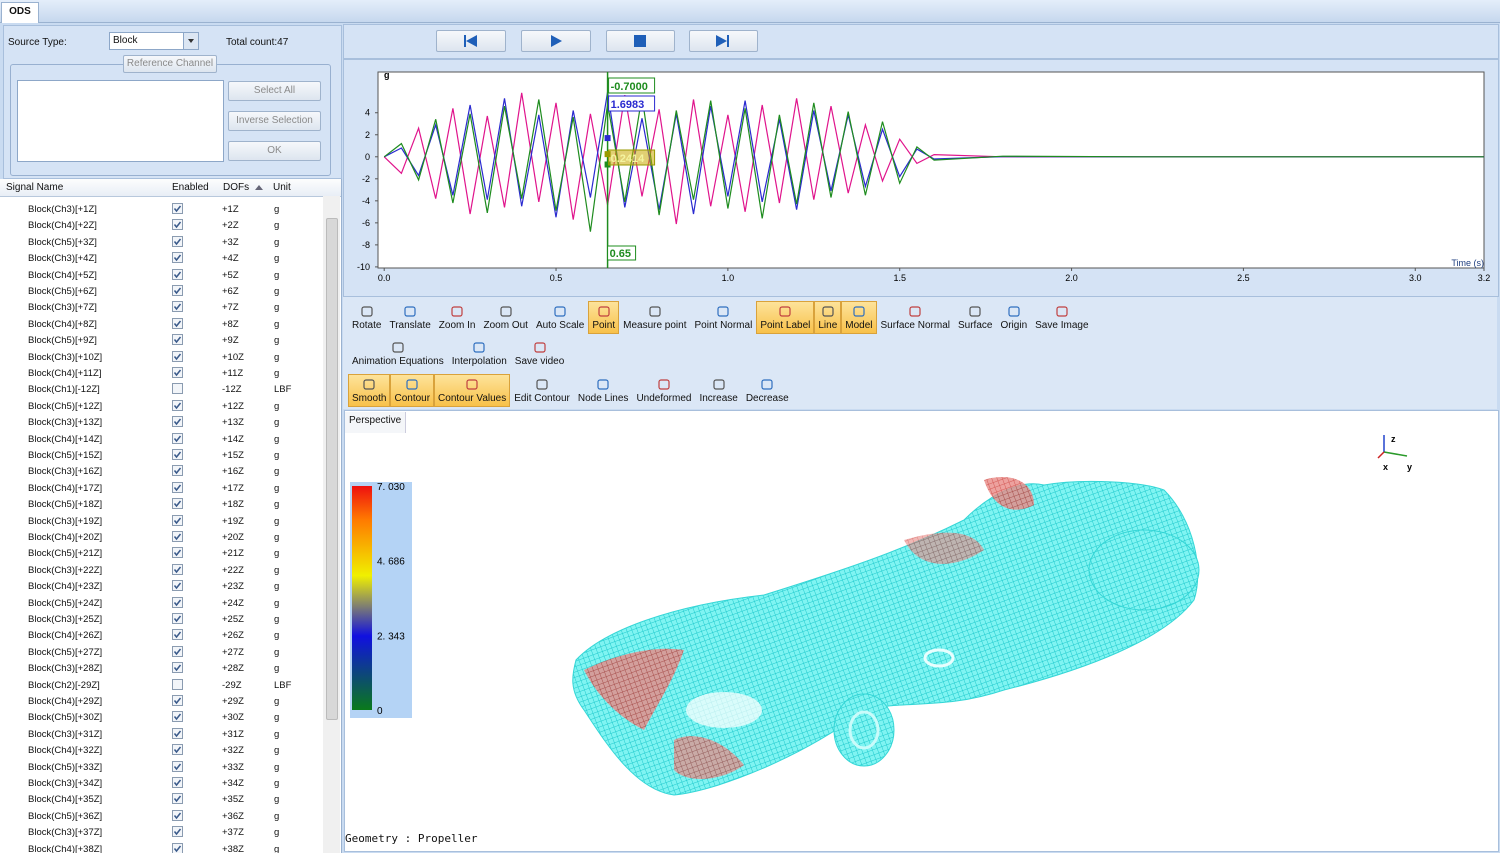 This screenshot has height=853, width=1500. I want to click on toolbar-button: Undeformed, so click(663, 390).